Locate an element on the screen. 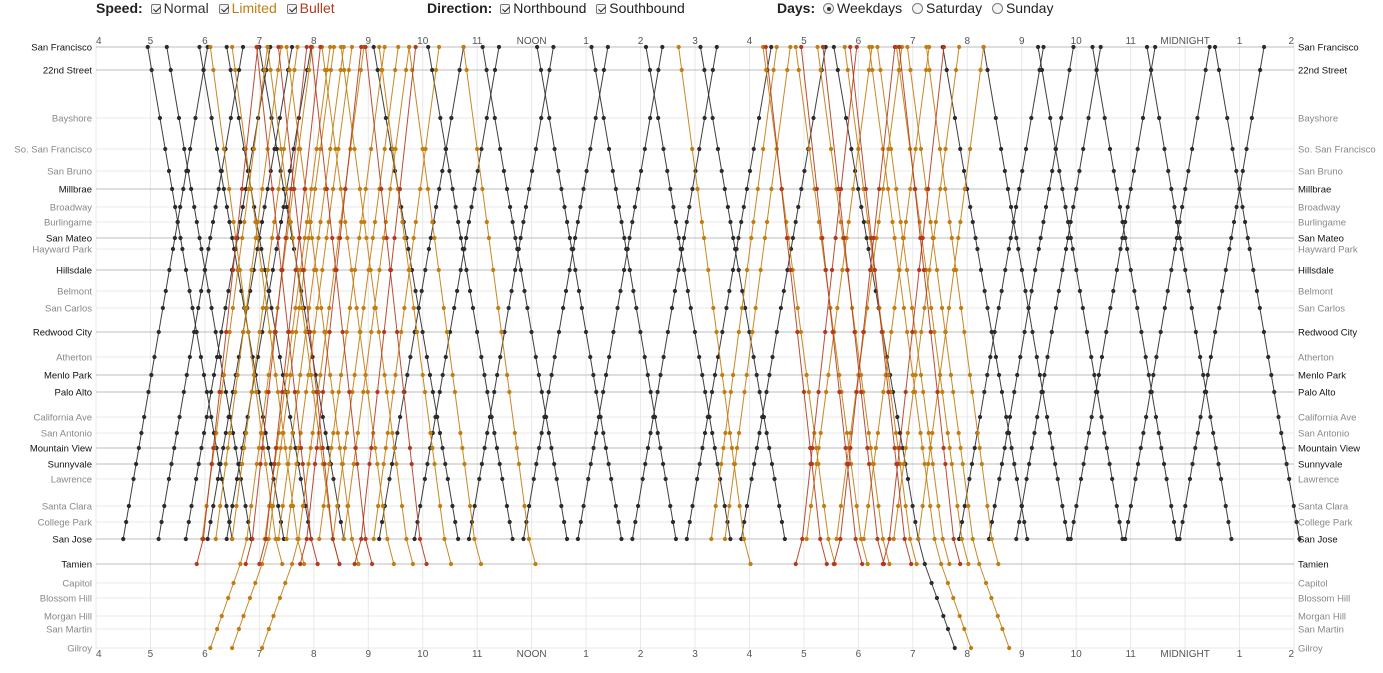  time-tick-label-top: 5 is located at coordinates (151, 41).